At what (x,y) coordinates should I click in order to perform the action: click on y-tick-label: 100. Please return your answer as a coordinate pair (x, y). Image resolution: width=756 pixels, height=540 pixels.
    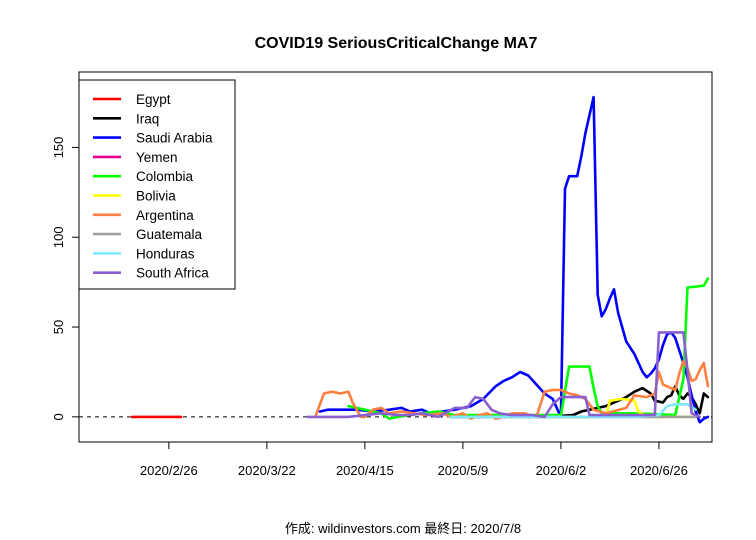
    Looking at the image, I should click on (58, 237).